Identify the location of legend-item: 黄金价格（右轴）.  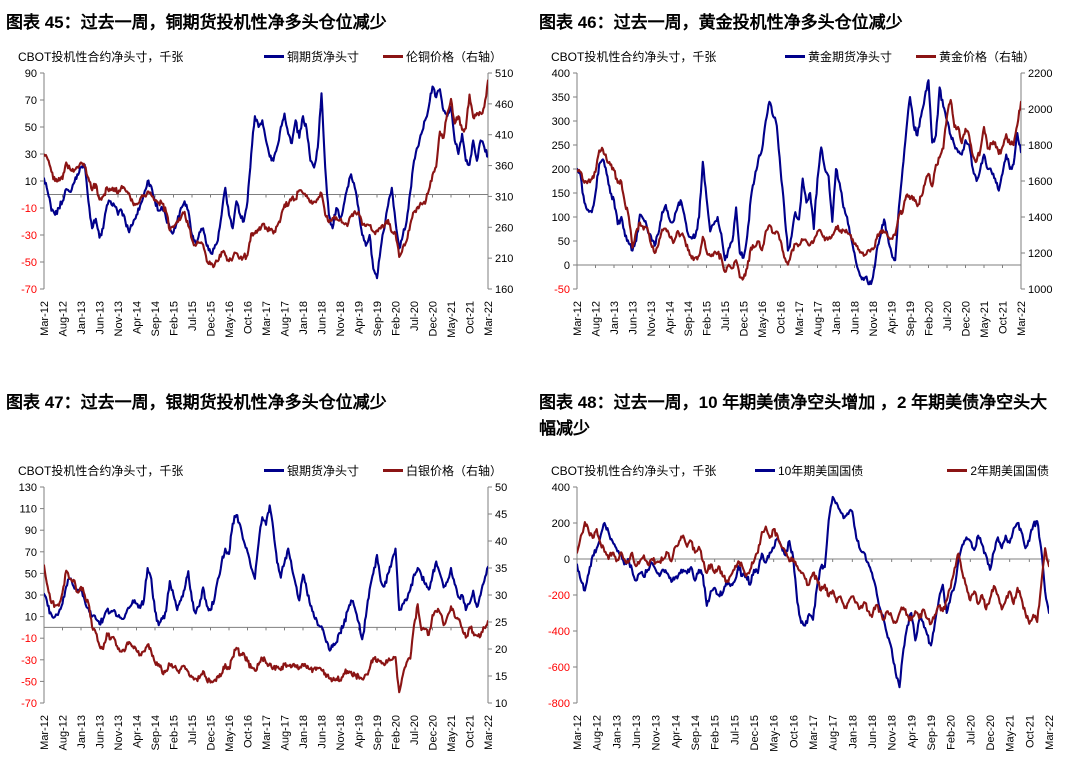
(975, 56).